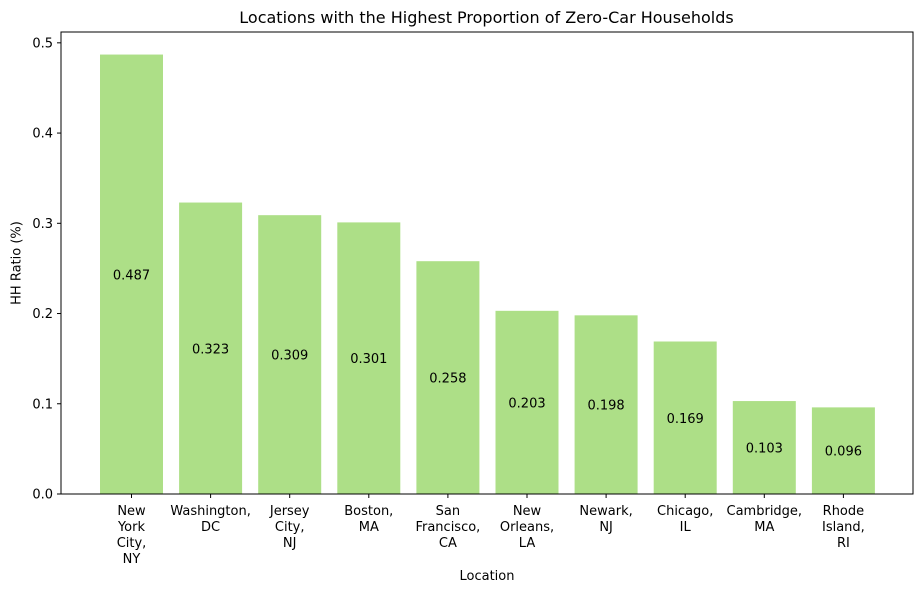  I want to click on bar-value-label: 0.301, so click(368, 359).